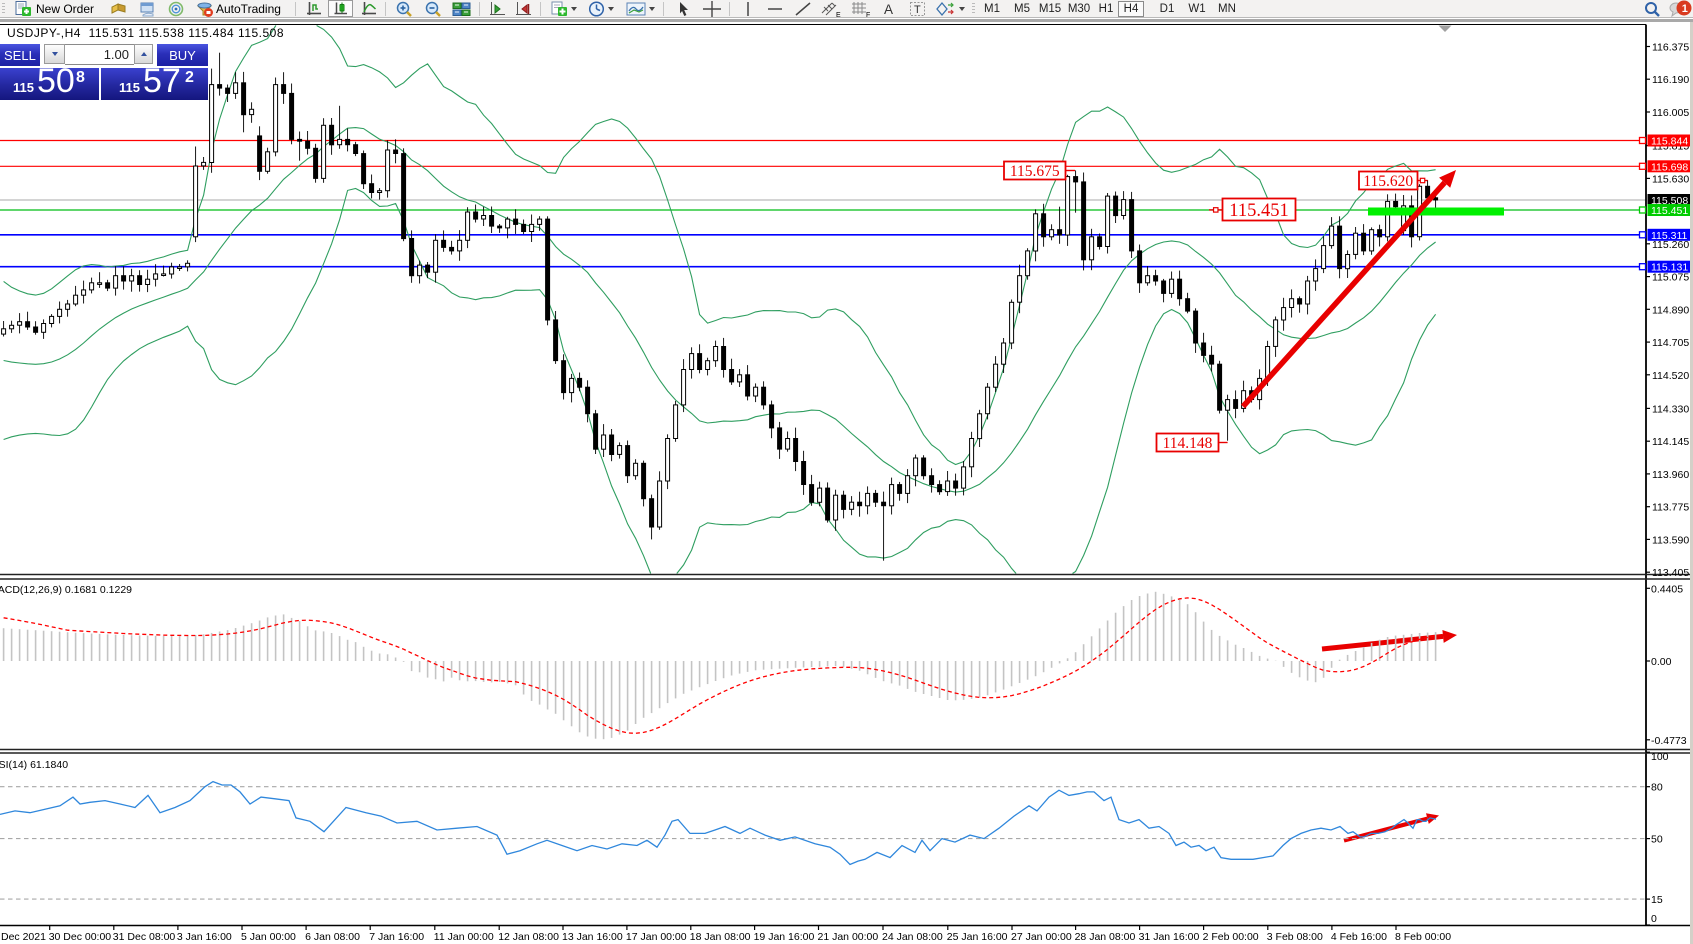 Image resolution: width=1693 pixels, height=944 pixels. I want to click on svg-text: 27 Jan 00:00, so click(1041, 937).